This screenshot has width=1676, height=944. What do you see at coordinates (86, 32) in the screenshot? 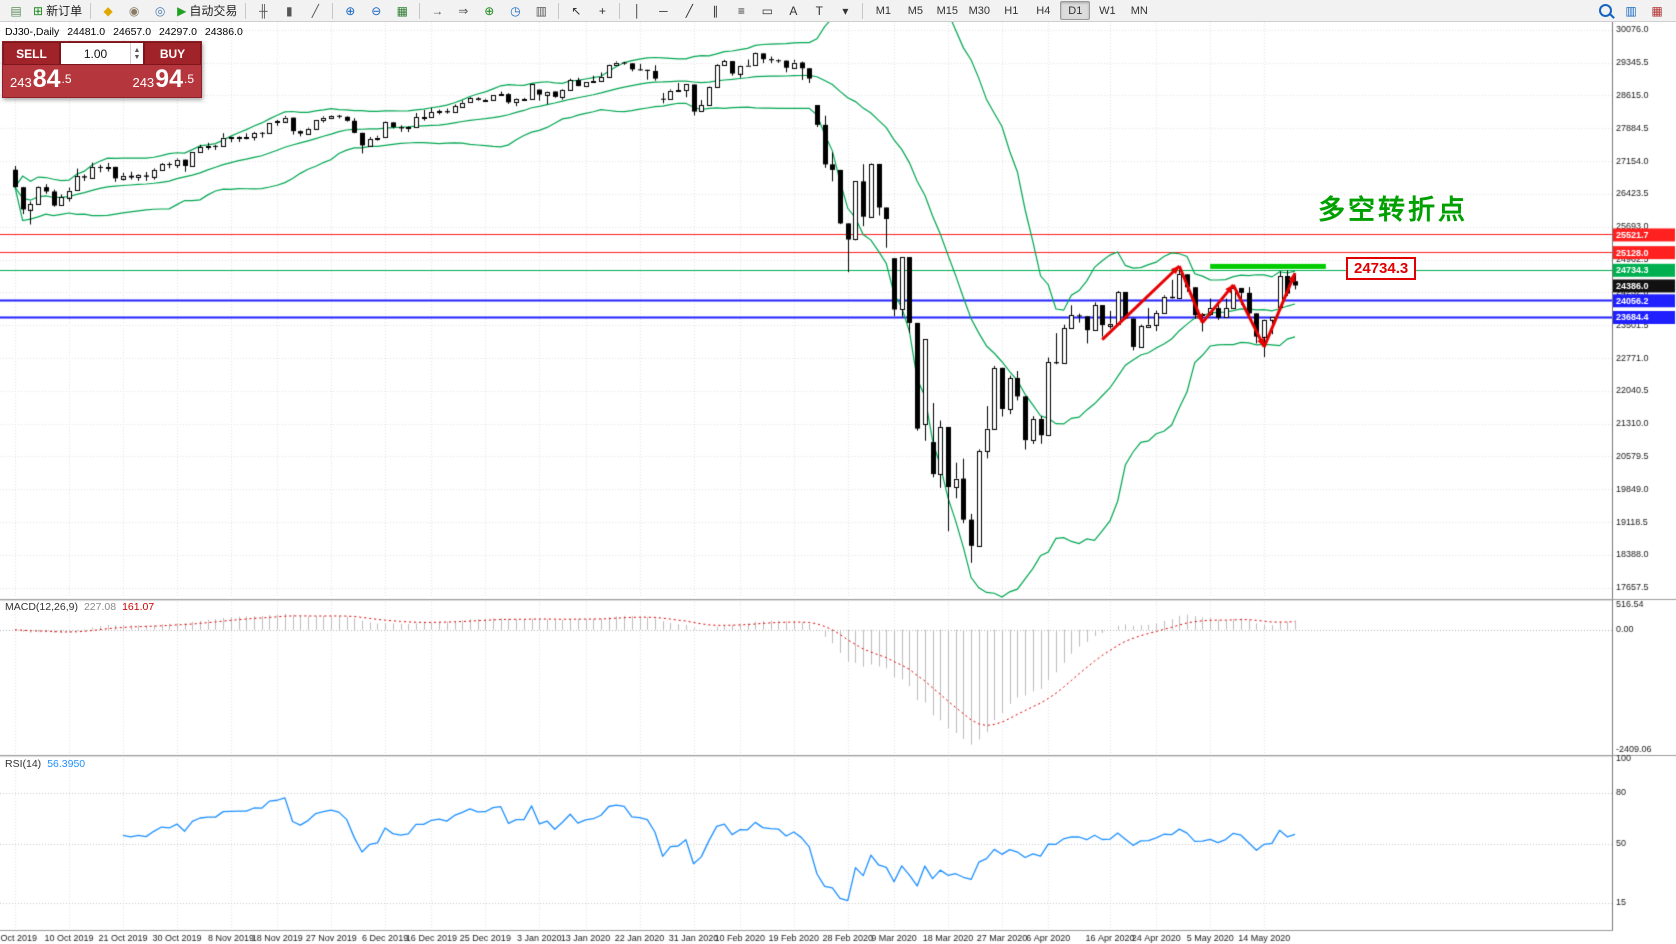
I see `open-value: 24481.0` at bounding box center [86, 32].